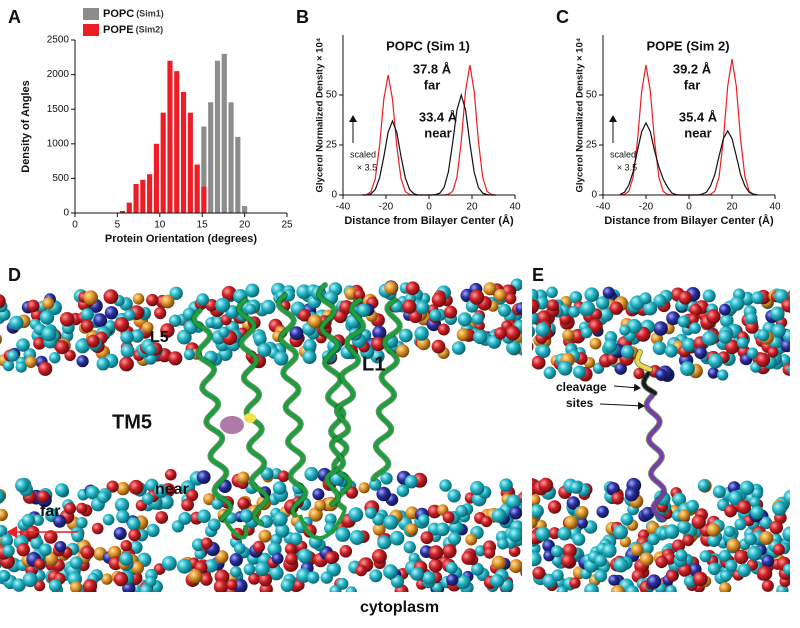 This screenshot has width=800, height=628. What do you see at coordinates (26, 126) in the screenshot?
I see `y-axis-title: Density of Angles` at bounding box center [26, 126].